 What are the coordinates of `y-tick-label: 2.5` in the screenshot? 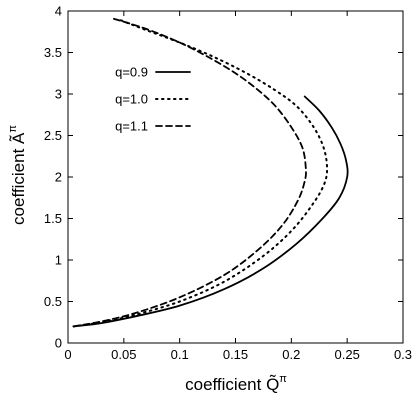 It's located at (53, 135).